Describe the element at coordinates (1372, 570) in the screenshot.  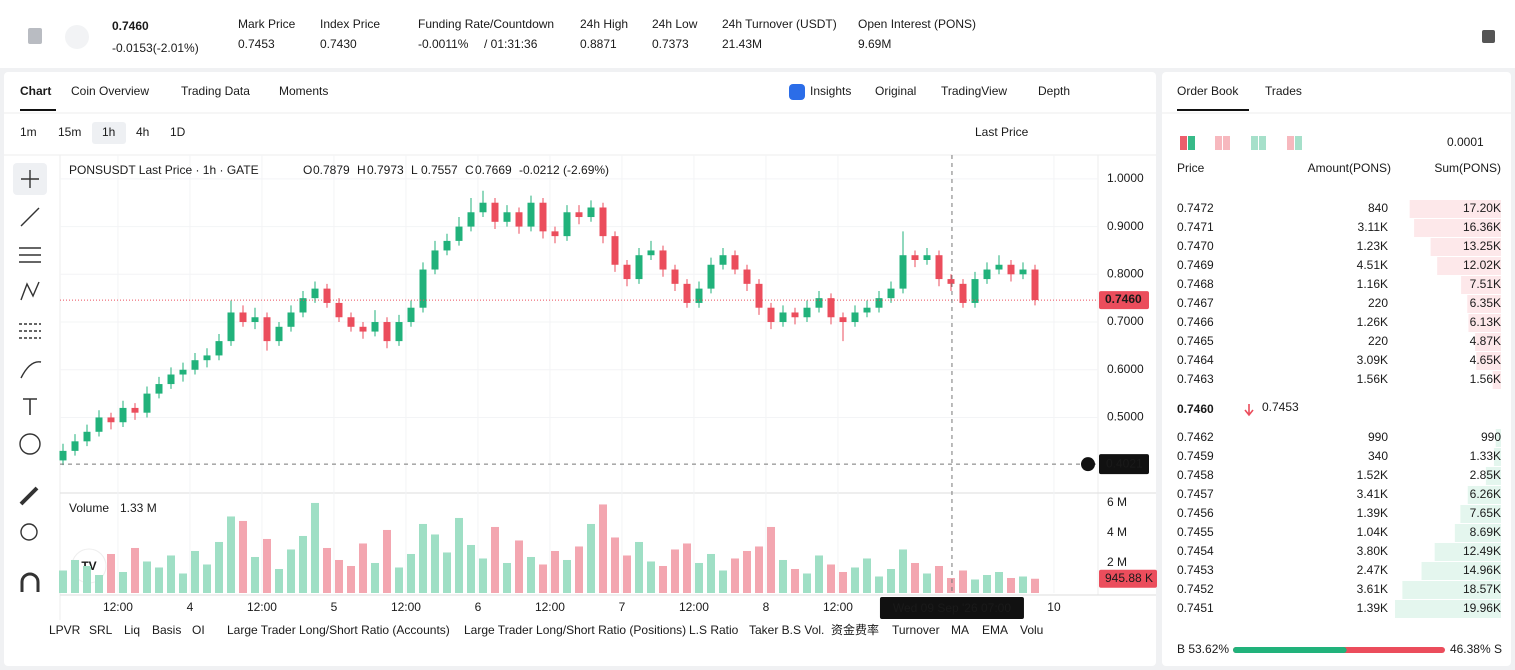
I see `order-amount: 2.47K` at that location.